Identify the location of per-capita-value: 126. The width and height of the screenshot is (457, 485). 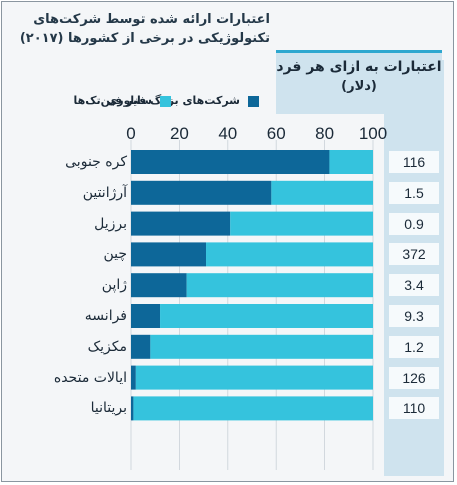
(414, 377).